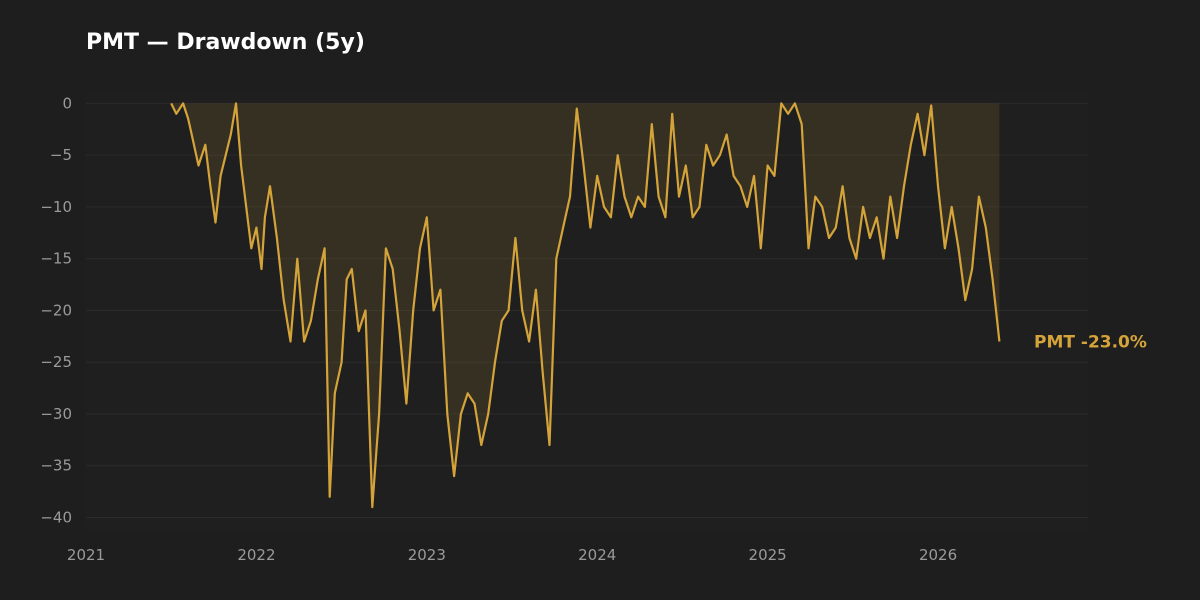  I want to click on x-tick-label: 2023, so click(427, 555).